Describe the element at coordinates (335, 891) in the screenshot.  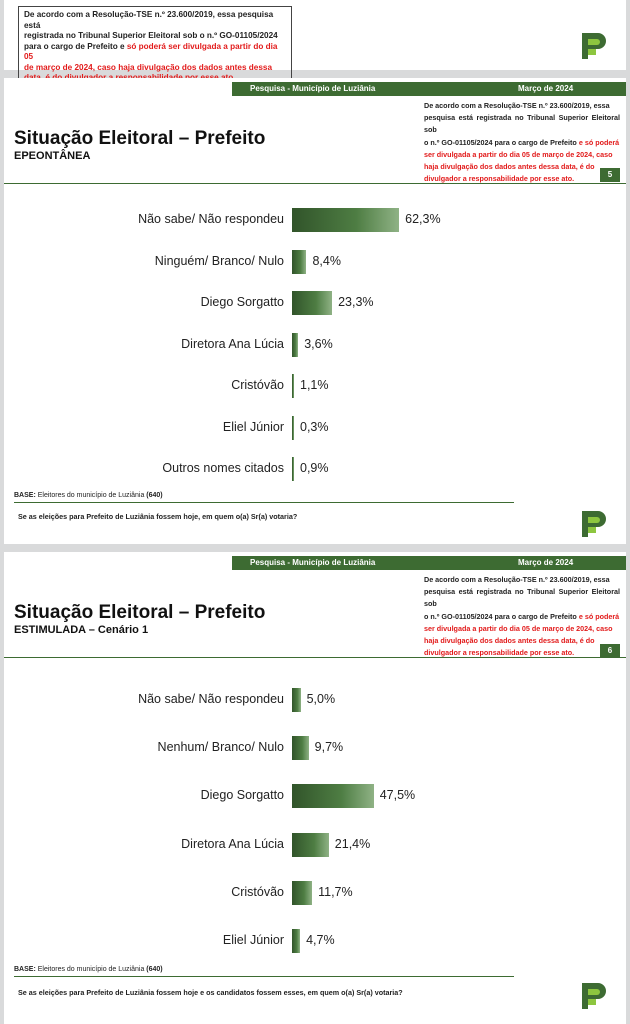
I see `data-label: 11,7%` at that location.